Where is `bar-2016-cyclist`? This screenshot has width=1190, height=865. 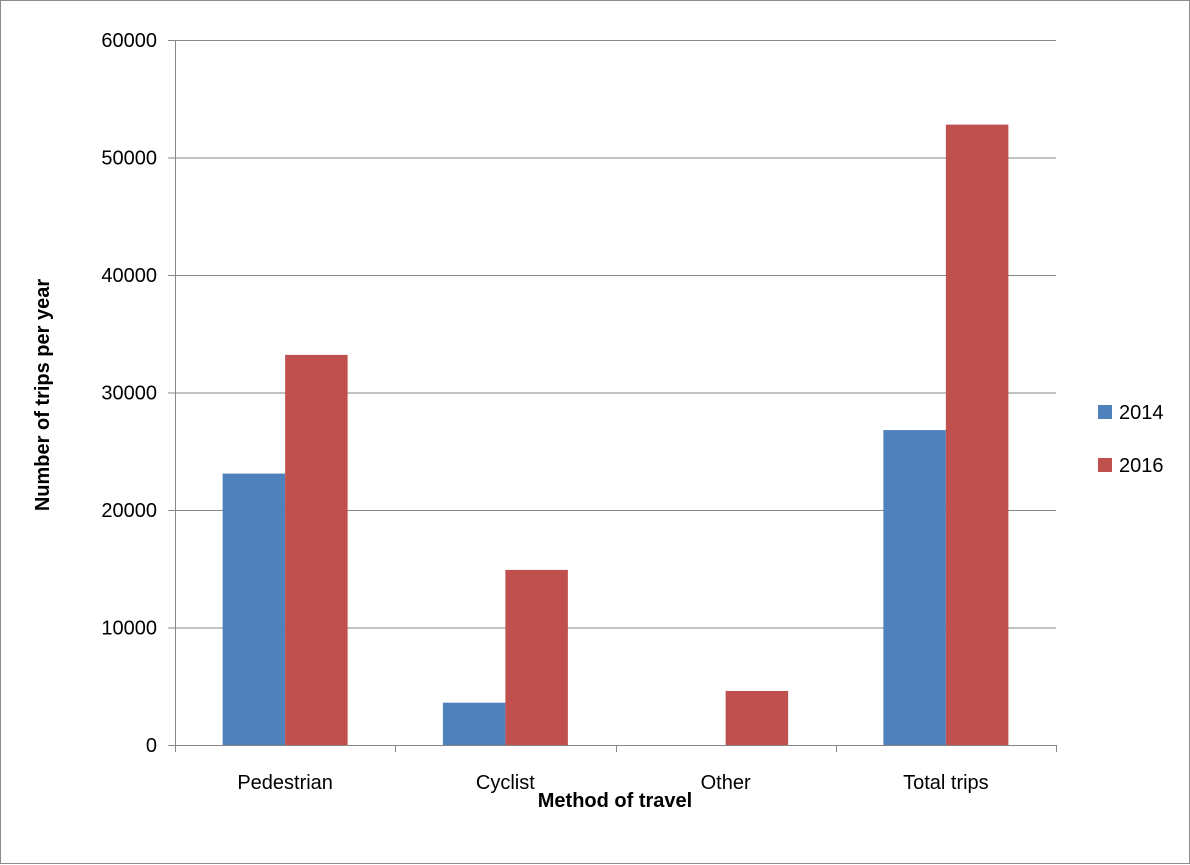
bar-2016-cyclist is located at coordinates (536, 657).